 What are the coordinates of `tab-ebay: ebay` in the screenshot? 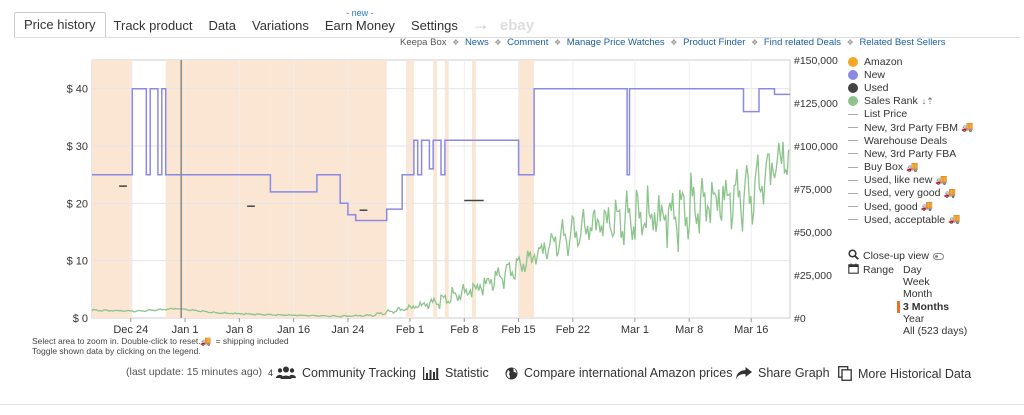 It's located at (517, 25).